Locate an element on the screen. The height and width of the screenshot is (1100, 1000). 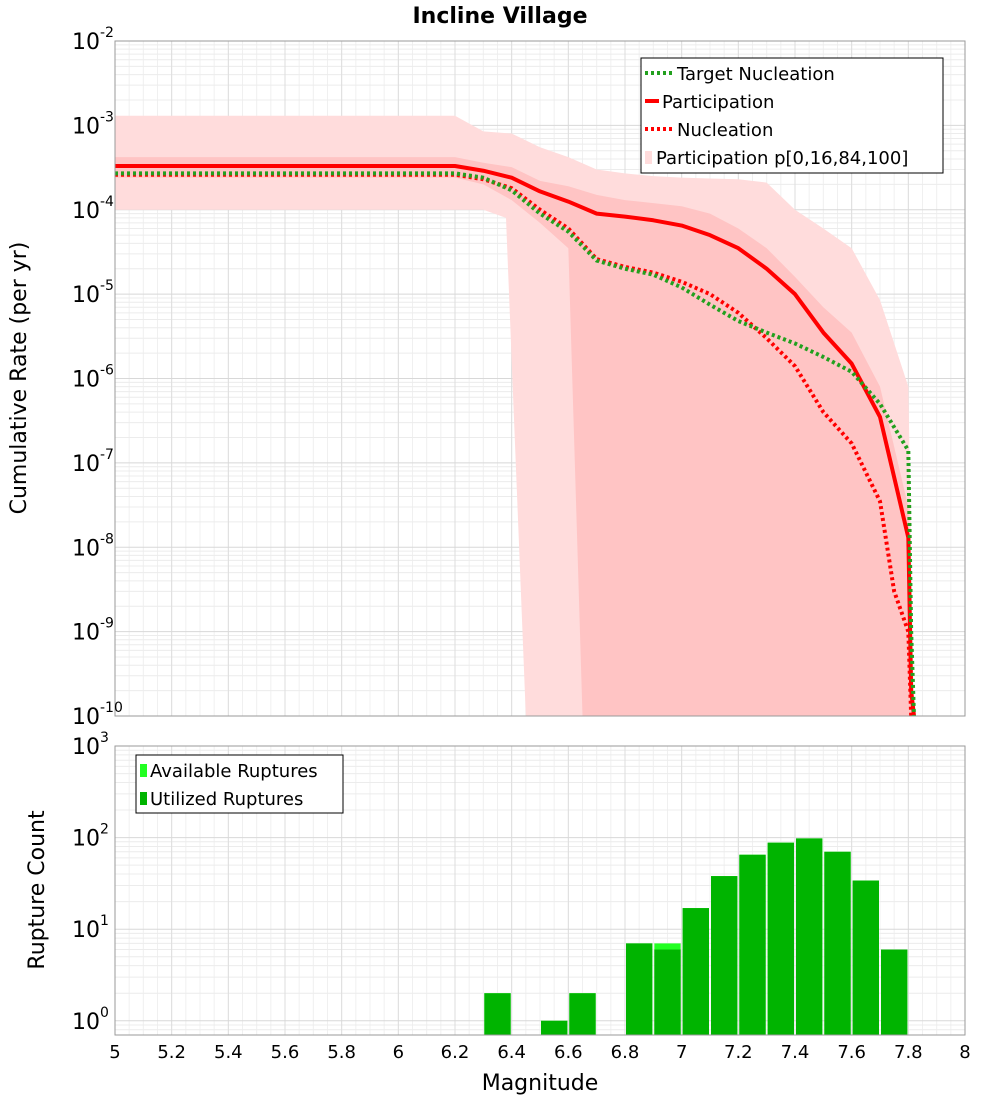
top-y-tick-label: 10⁻² is located at coordinates (93, 40).